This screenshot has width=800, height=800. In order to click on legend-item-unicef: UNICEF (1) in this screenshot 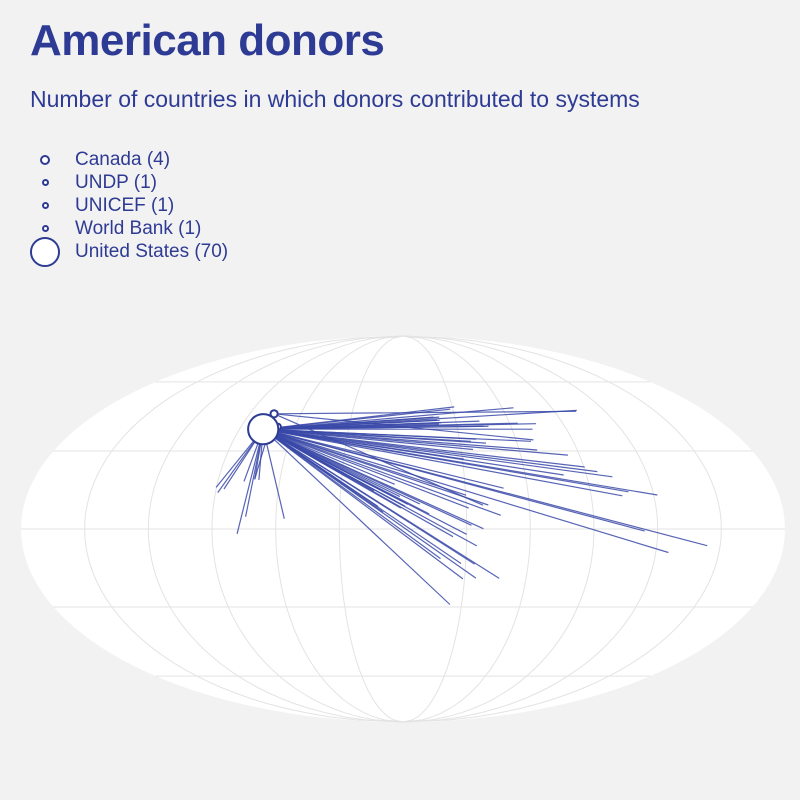, I will do `click(128, 205)`.